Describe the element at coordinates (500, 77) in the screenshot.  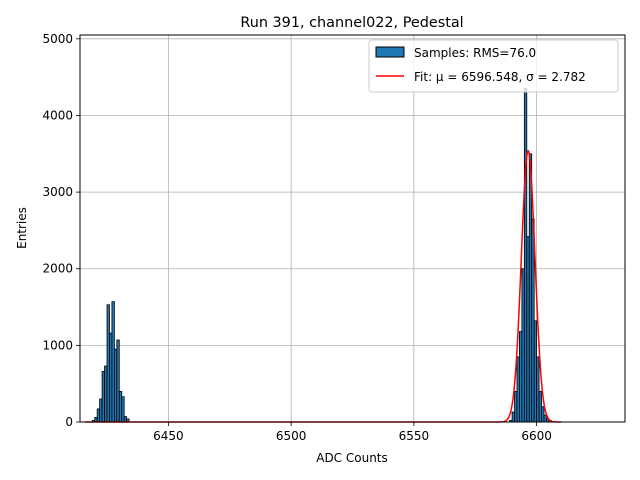
I see `legend-label-fit: Fit: μ = 6596.548, σ = 2.782` at that location.